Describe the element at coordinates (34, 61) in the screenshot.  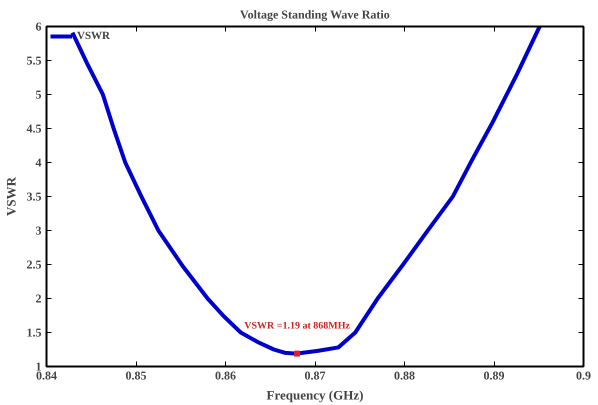
I see `y-tick-label: 5.5` at that location.